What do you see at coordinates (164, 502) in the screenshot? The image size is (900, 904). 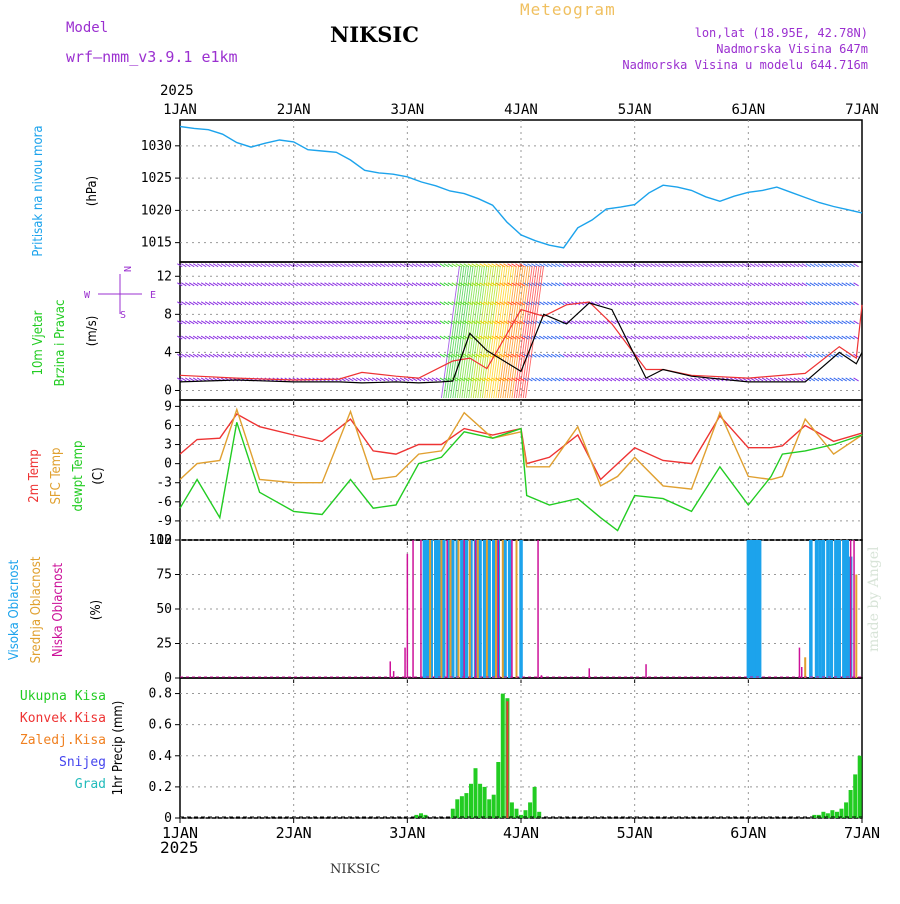 I see `temperature-ytick-label: -6` at bounding box center [164, 502].